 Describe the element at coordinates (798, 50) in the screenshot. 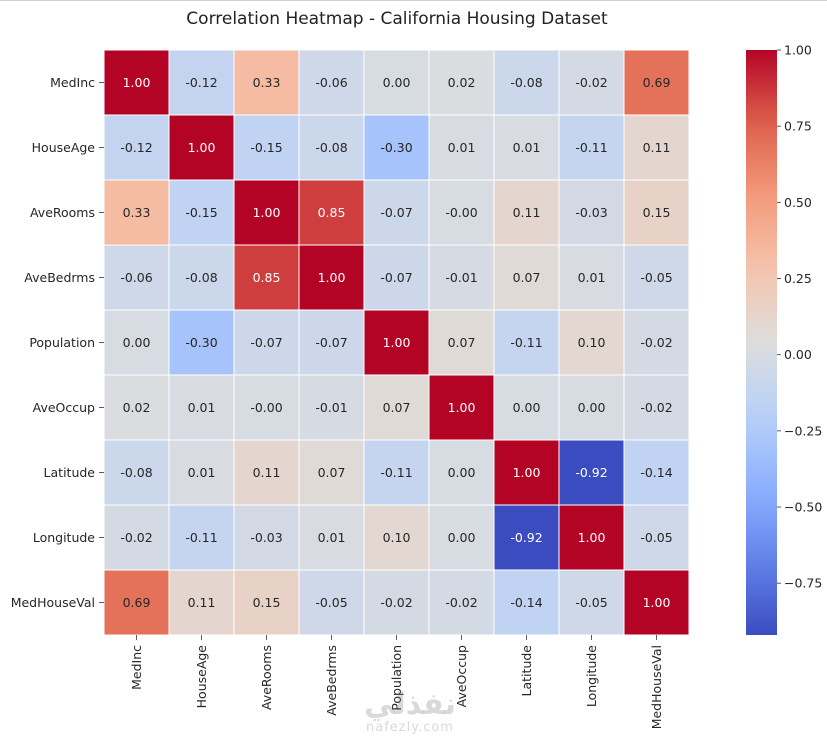

I see `colorbar-tick-label: 1.00` at that location.